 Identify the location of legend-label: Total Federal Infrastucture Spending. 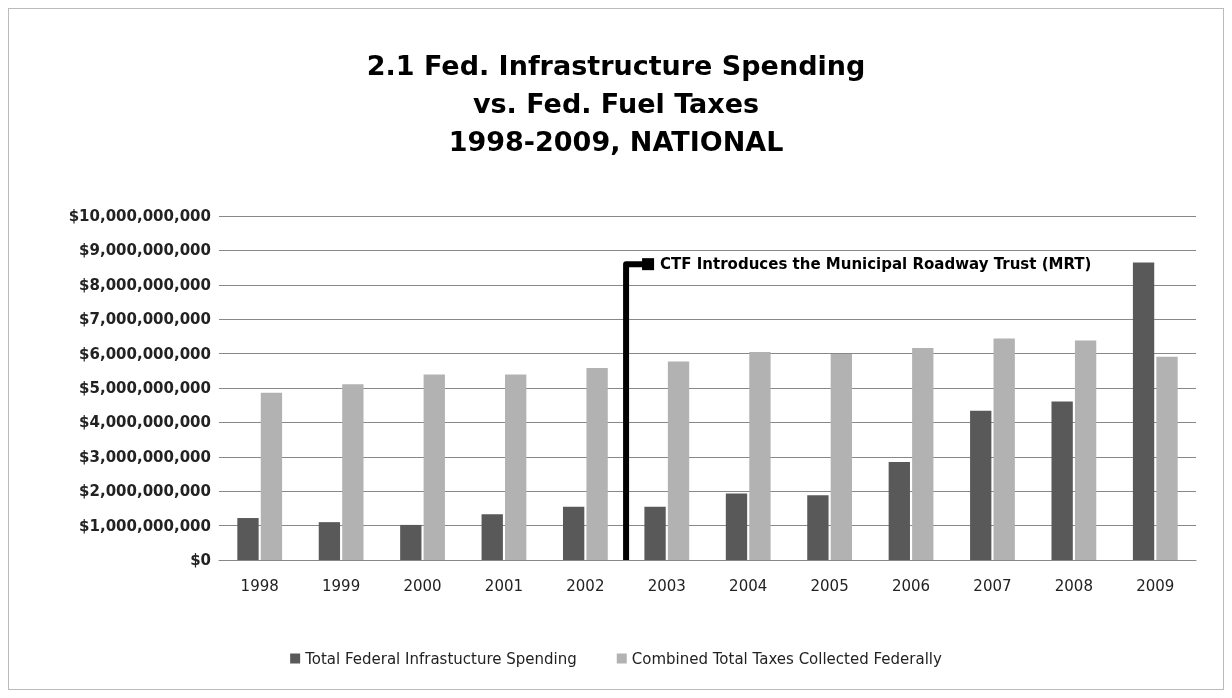
(440, 658).